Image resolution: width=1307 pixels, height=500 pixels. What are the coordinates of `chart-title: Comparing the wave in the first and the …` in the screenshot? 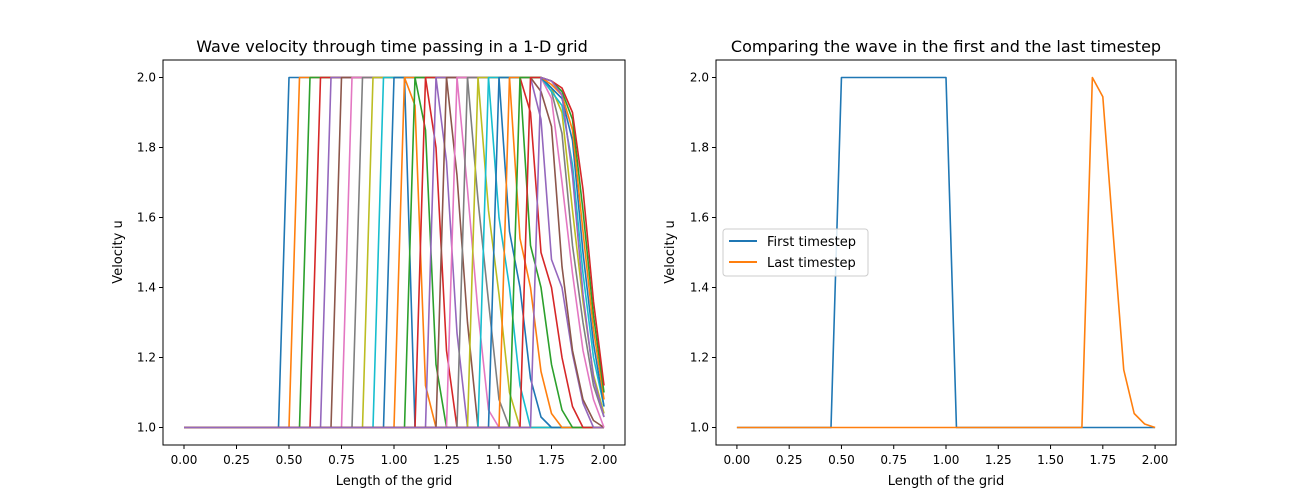 It's located at (946, 46).